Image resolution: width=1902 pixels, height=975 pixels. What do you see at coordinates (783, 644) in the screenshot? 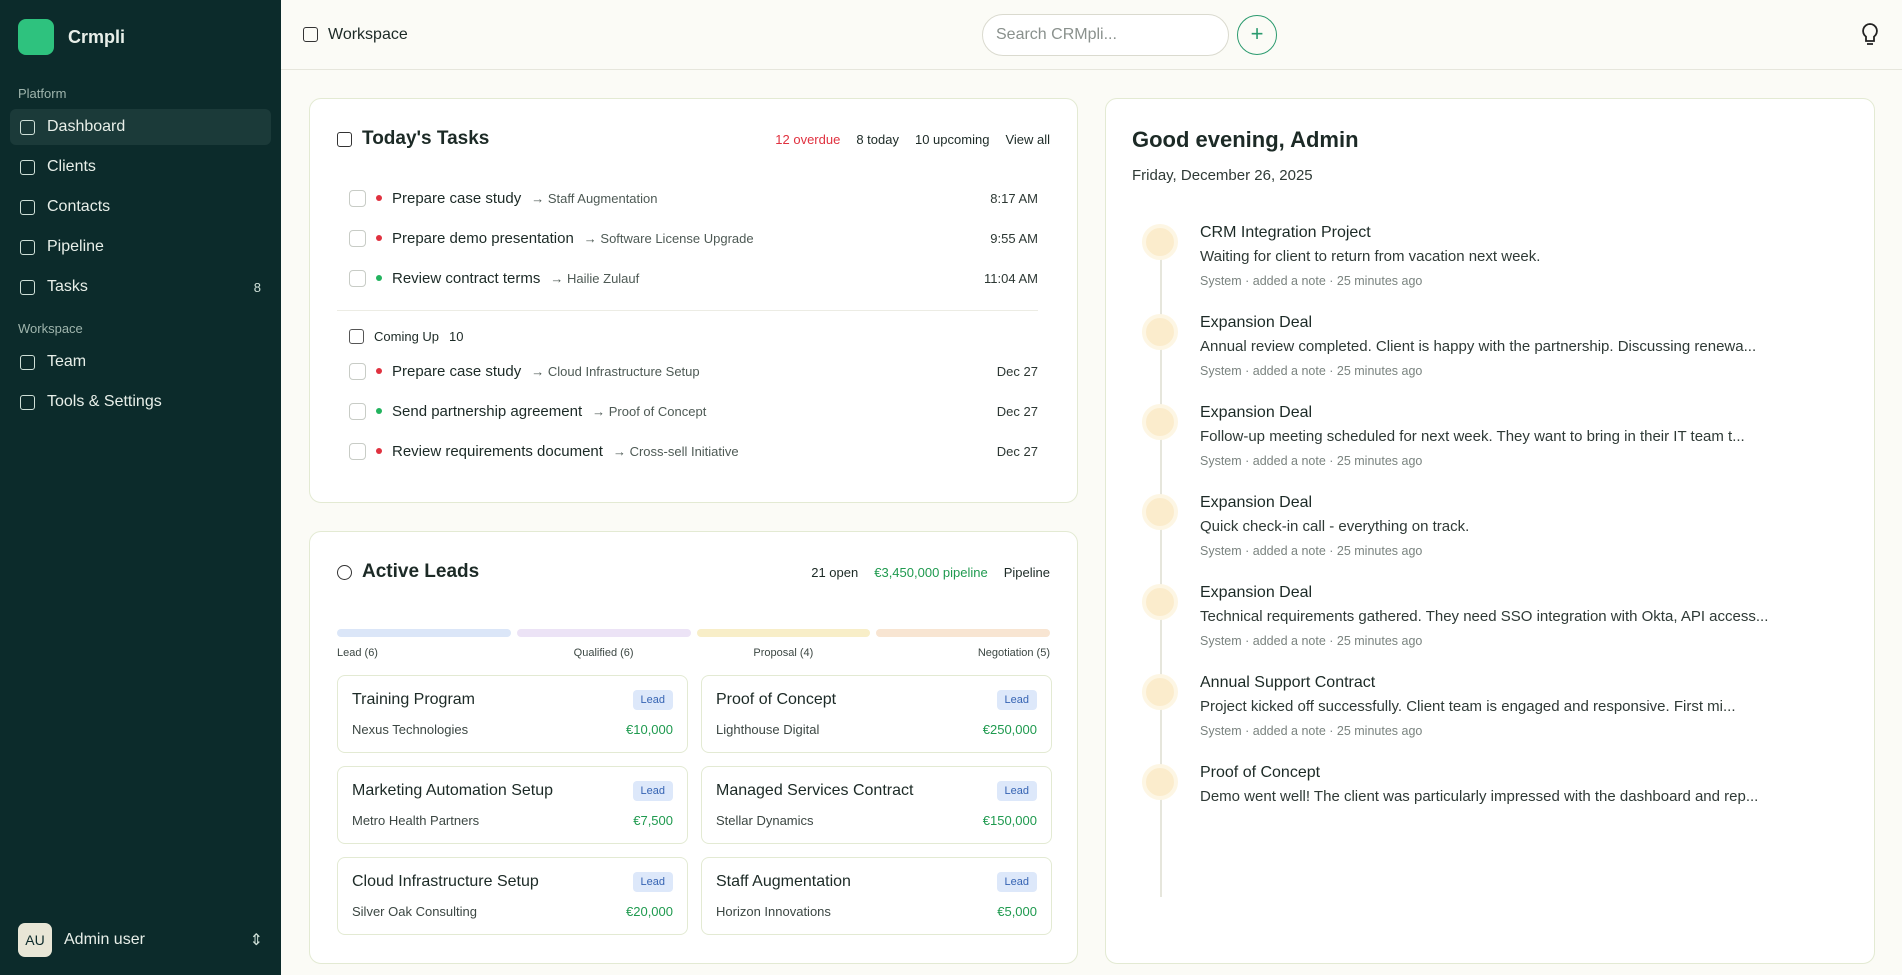
I see `stage: Proposal (4)` at bounding box center [783, 644].